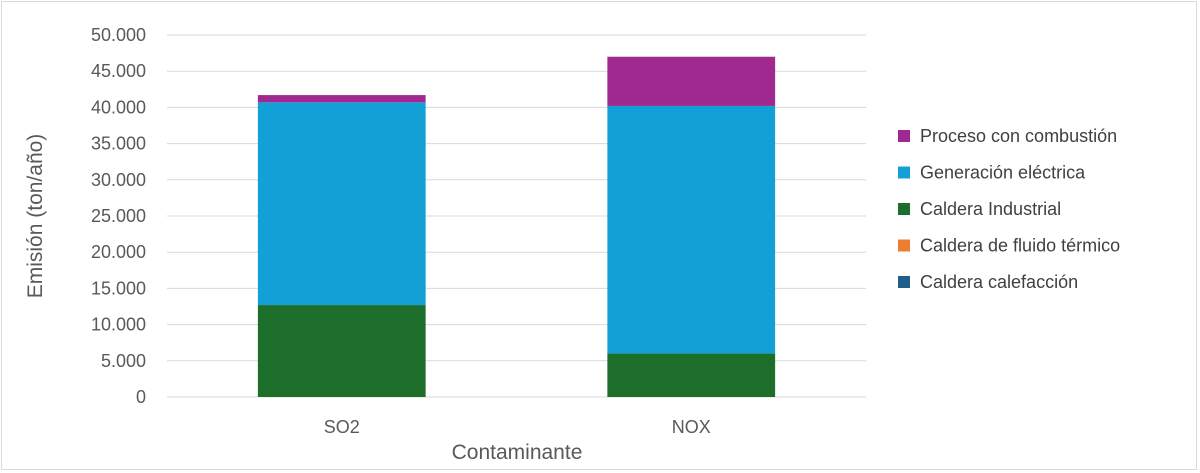  What do you see at coordinates (35, 216) in the screenshot?
I see `y-axis-title: Emisión (ton/año)` at bounding box center [35, 216].